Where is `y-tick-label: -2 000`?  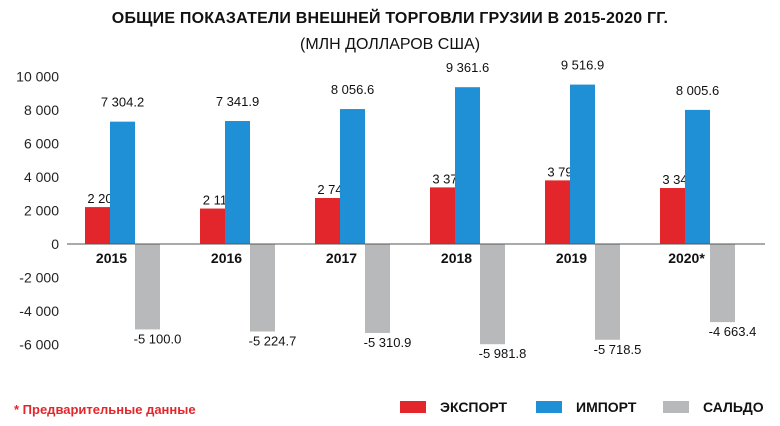 y-tick-label: -2 000 is located at coordinates (39, 278).